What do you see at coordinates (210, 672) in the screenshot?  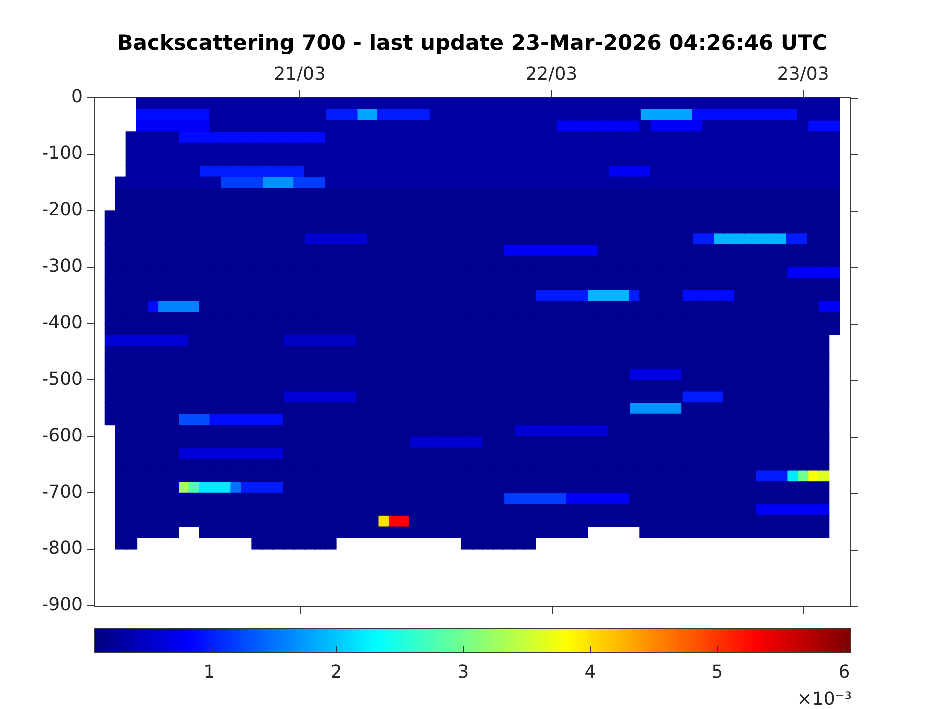 I see `color-bar-label: 1` at bounding box center [210, 672].